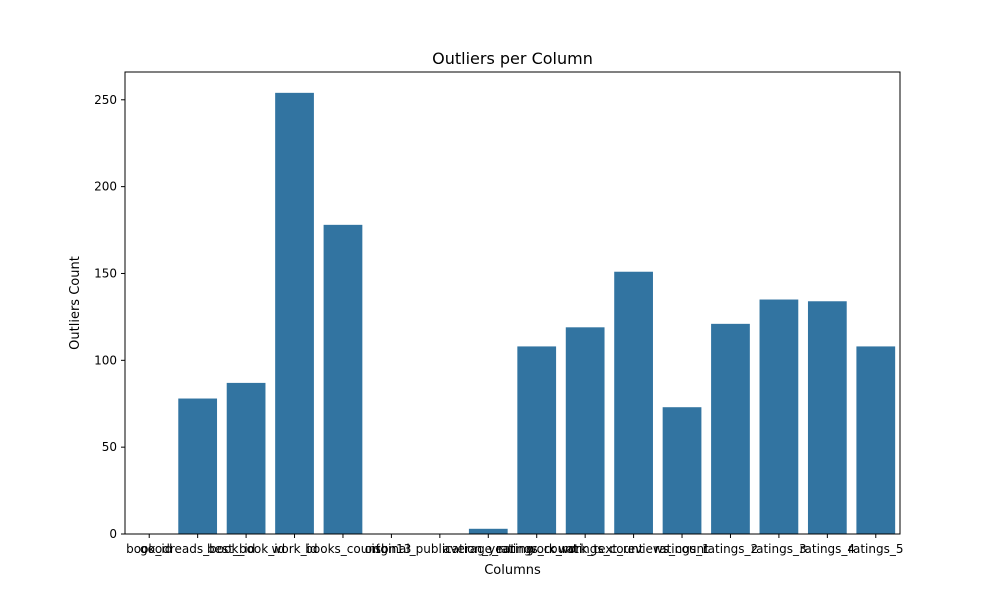  I want to click on bar-average_rating, so click(488, 531).